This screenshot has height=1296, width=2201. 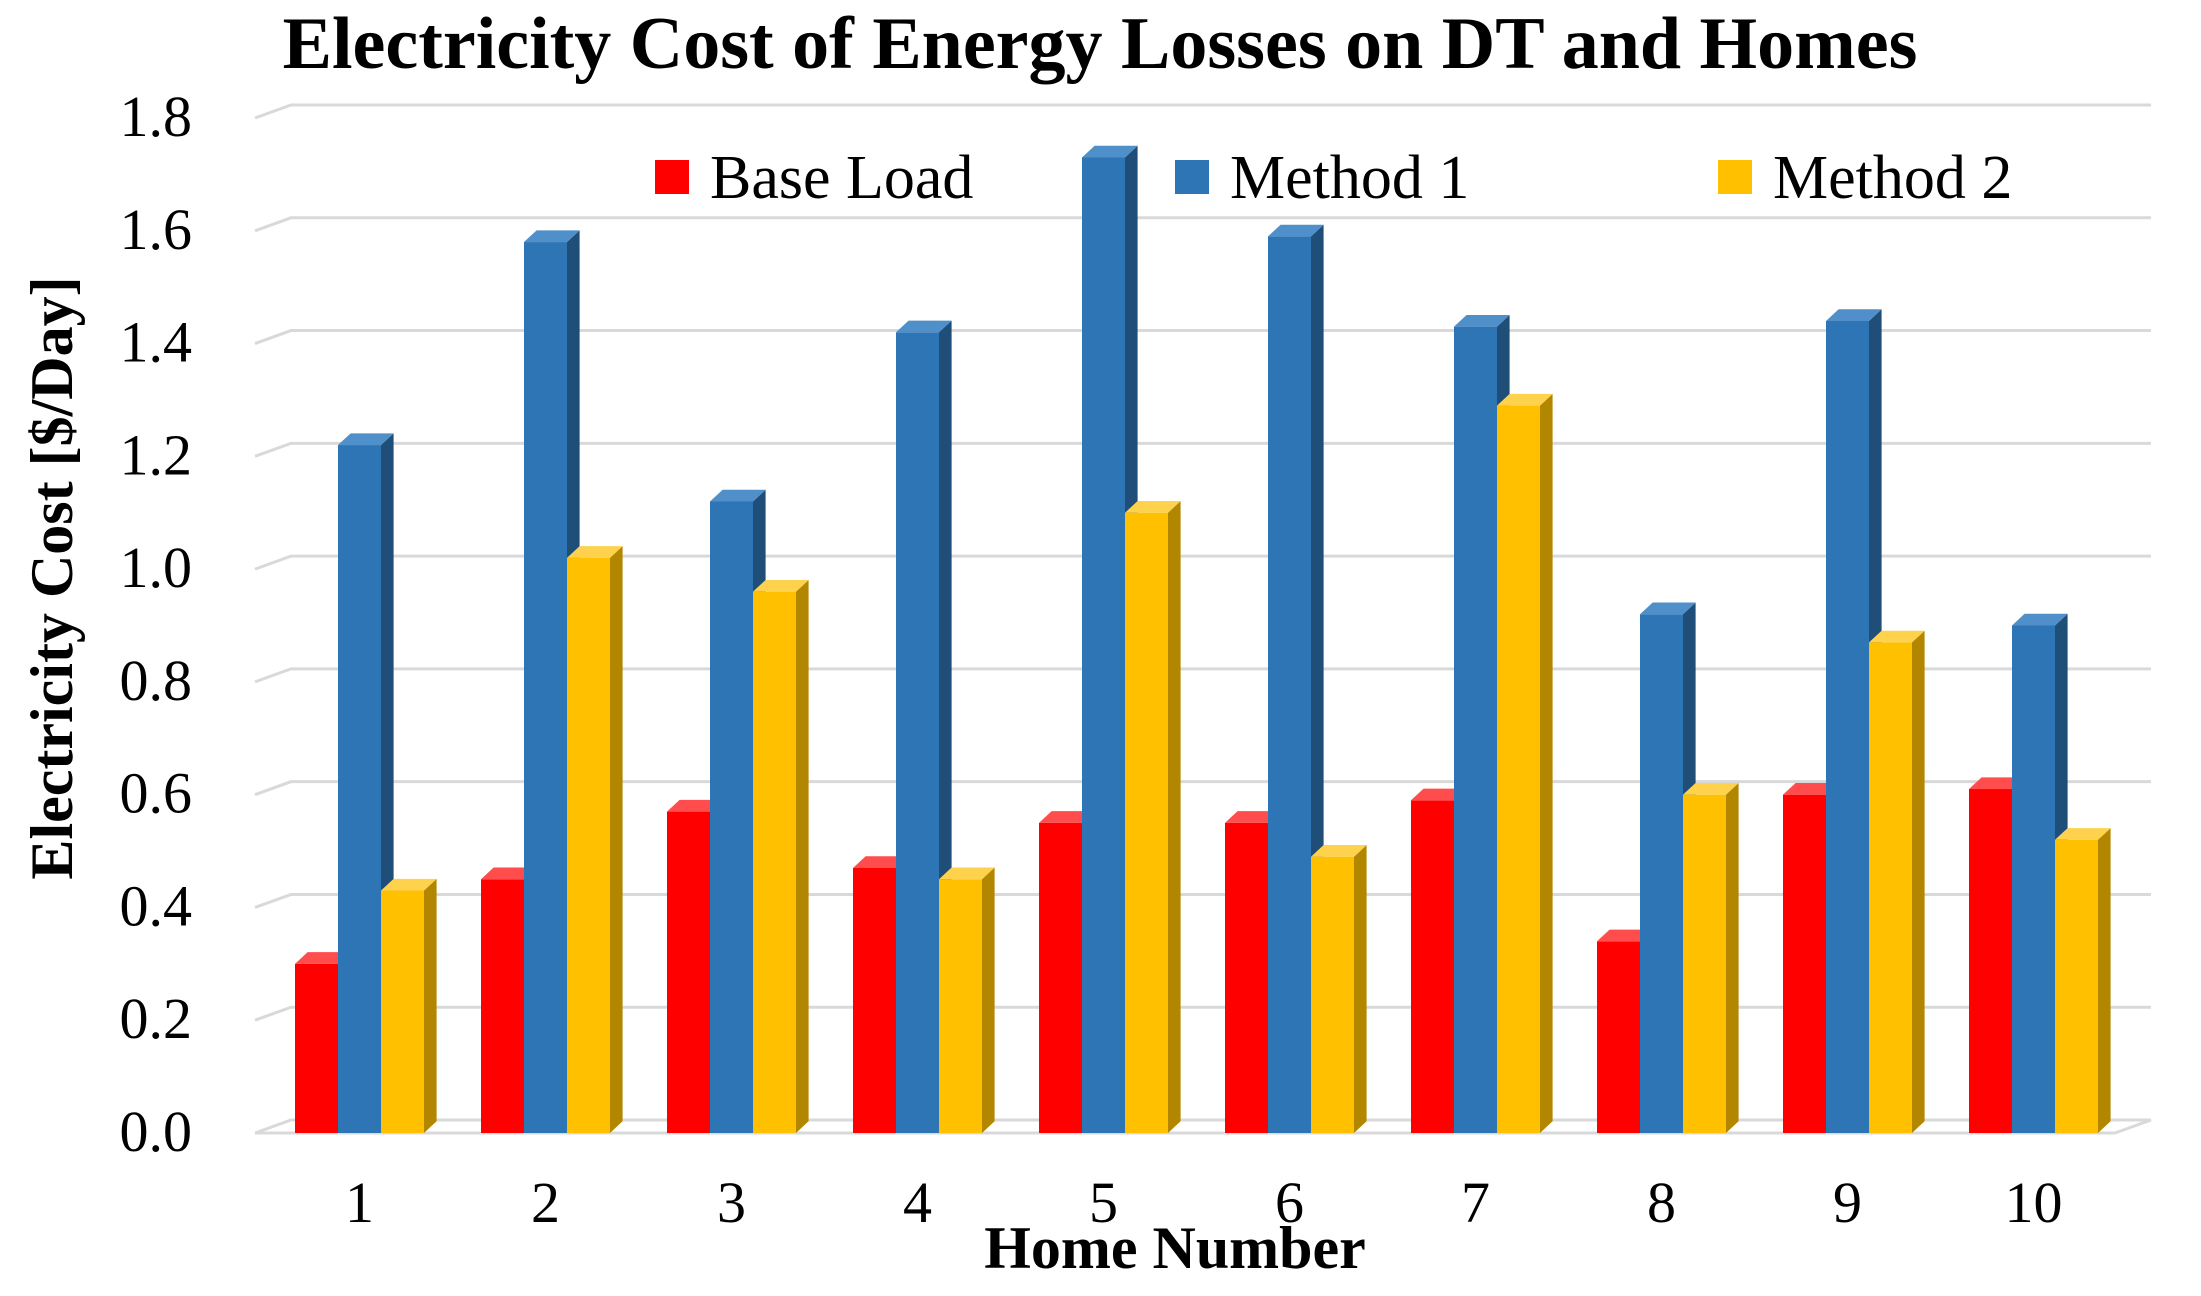 What do you see at coordinates (814, 178) in the screenshot?
I see `legend-item-base-load: Base Load` at bounding box center [814, 178].